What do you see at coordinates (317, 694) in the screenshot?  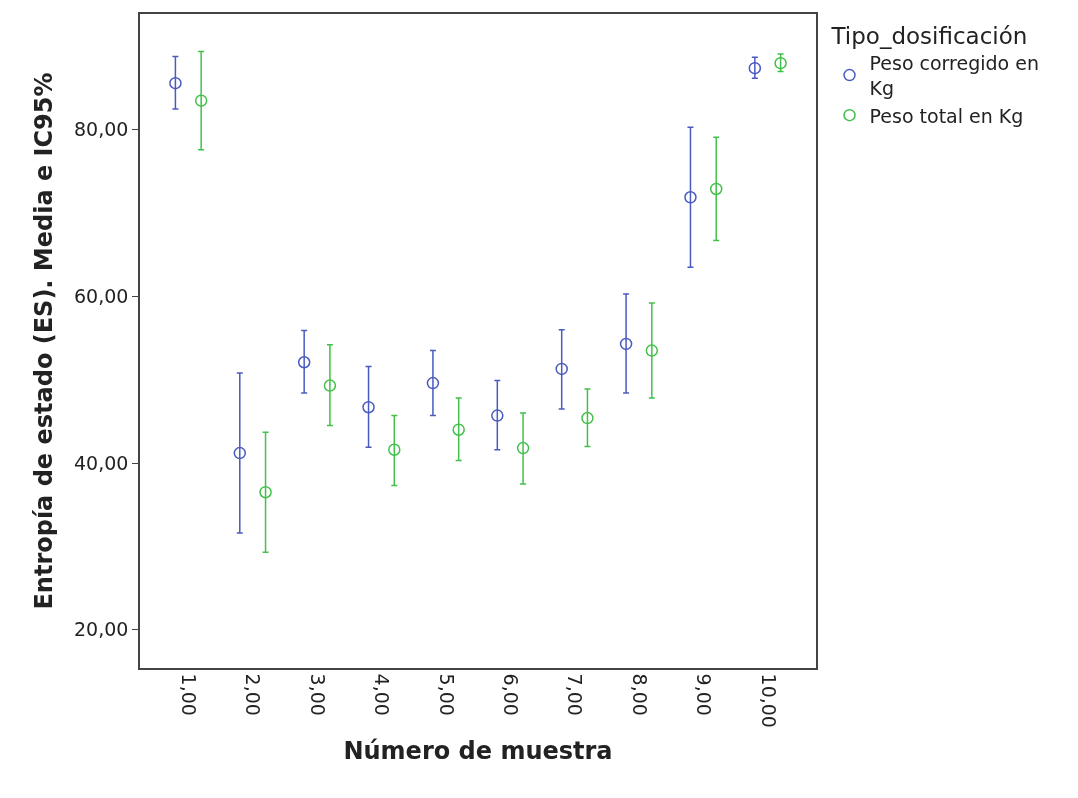 I see `x-tick-label: 3,00` at bounding box center [317, 694].